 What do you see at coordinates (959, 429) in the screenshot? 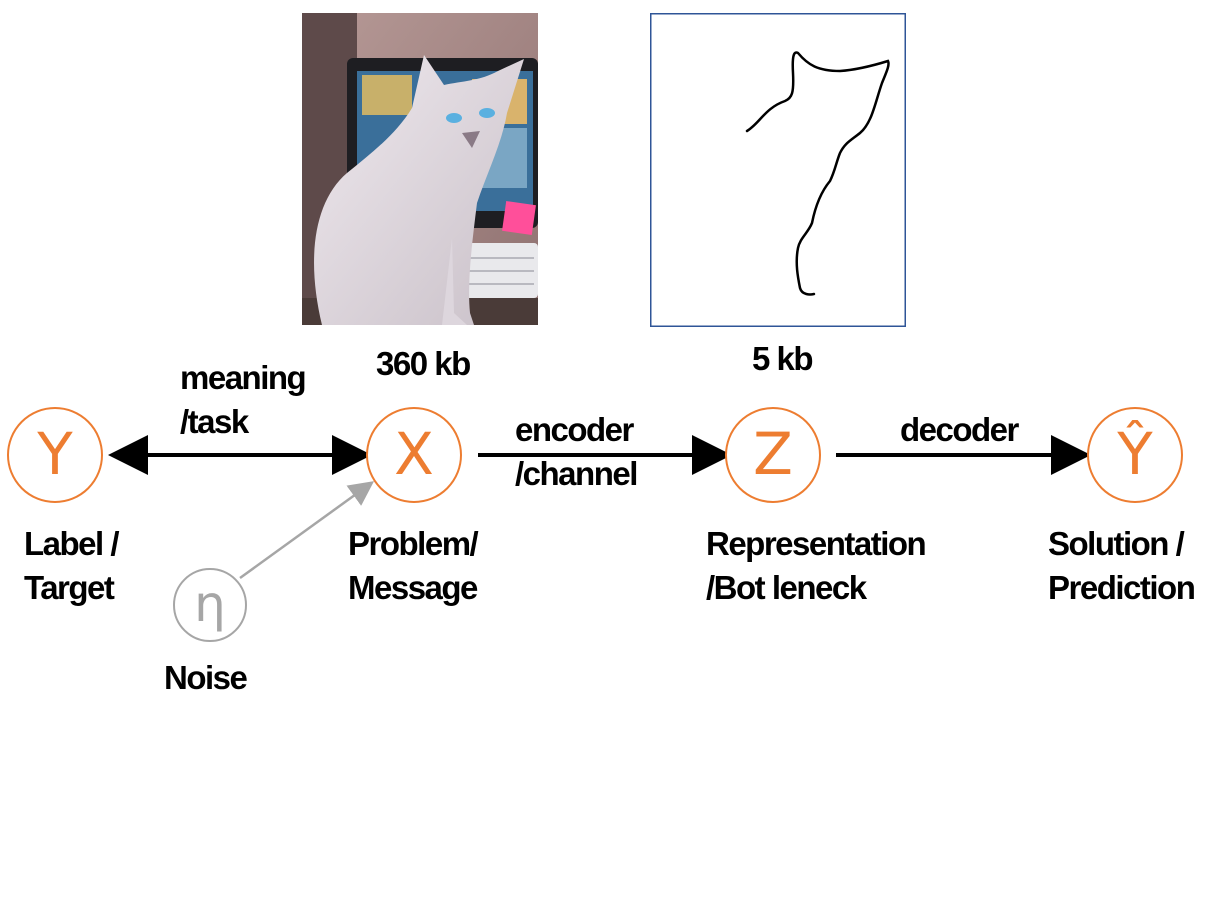
I see `edge-label-decoder: decoder` at bounding box center [959, 429].